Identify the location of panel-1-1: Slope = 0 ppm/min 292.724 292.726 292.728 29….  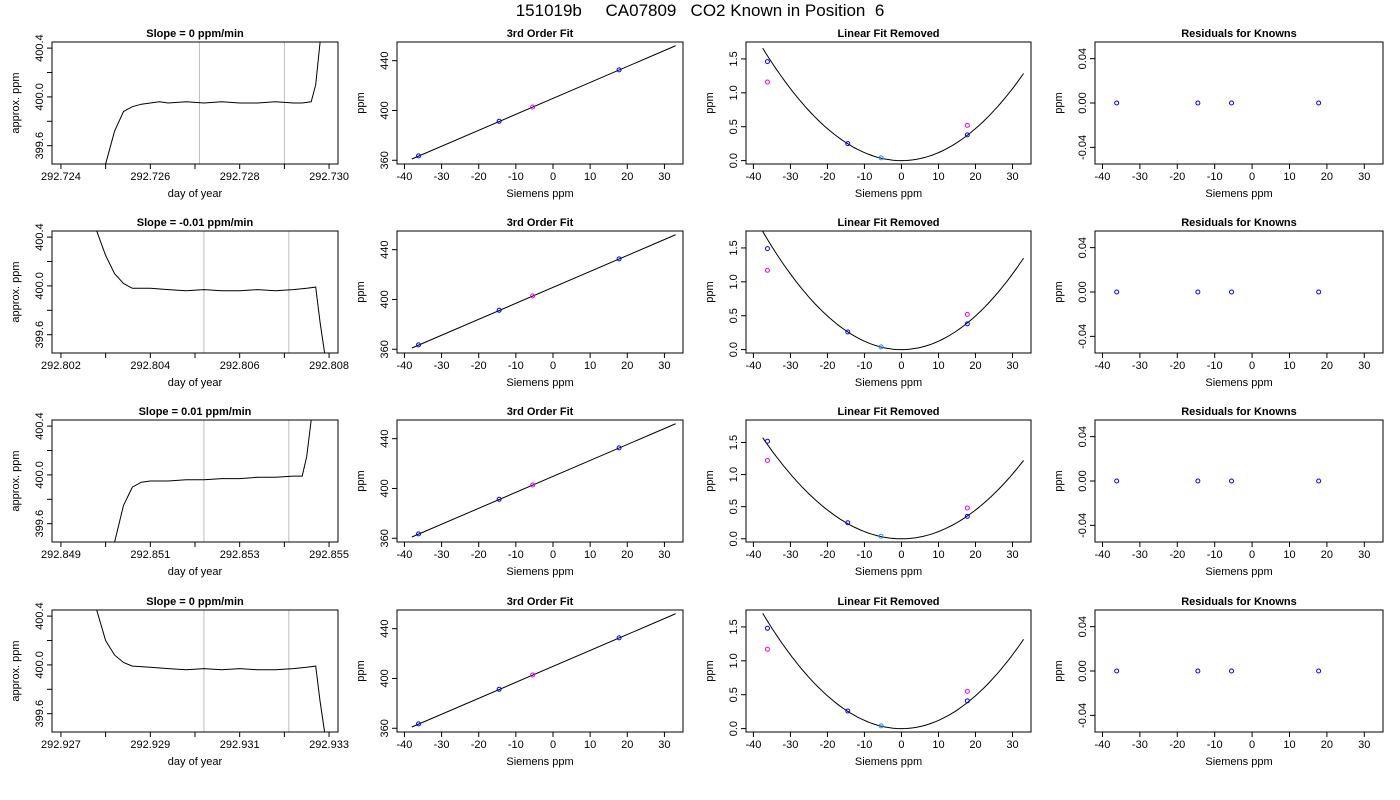
(179, 114).